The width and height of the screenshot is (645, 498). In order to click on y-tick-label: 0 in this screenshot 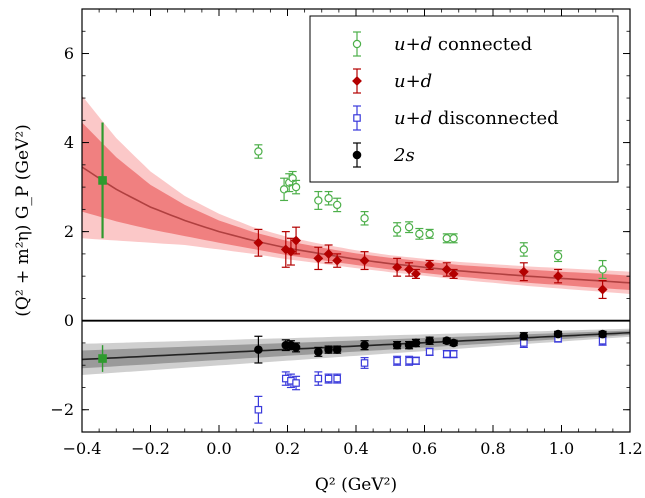, I will do `click(69, 320)`.